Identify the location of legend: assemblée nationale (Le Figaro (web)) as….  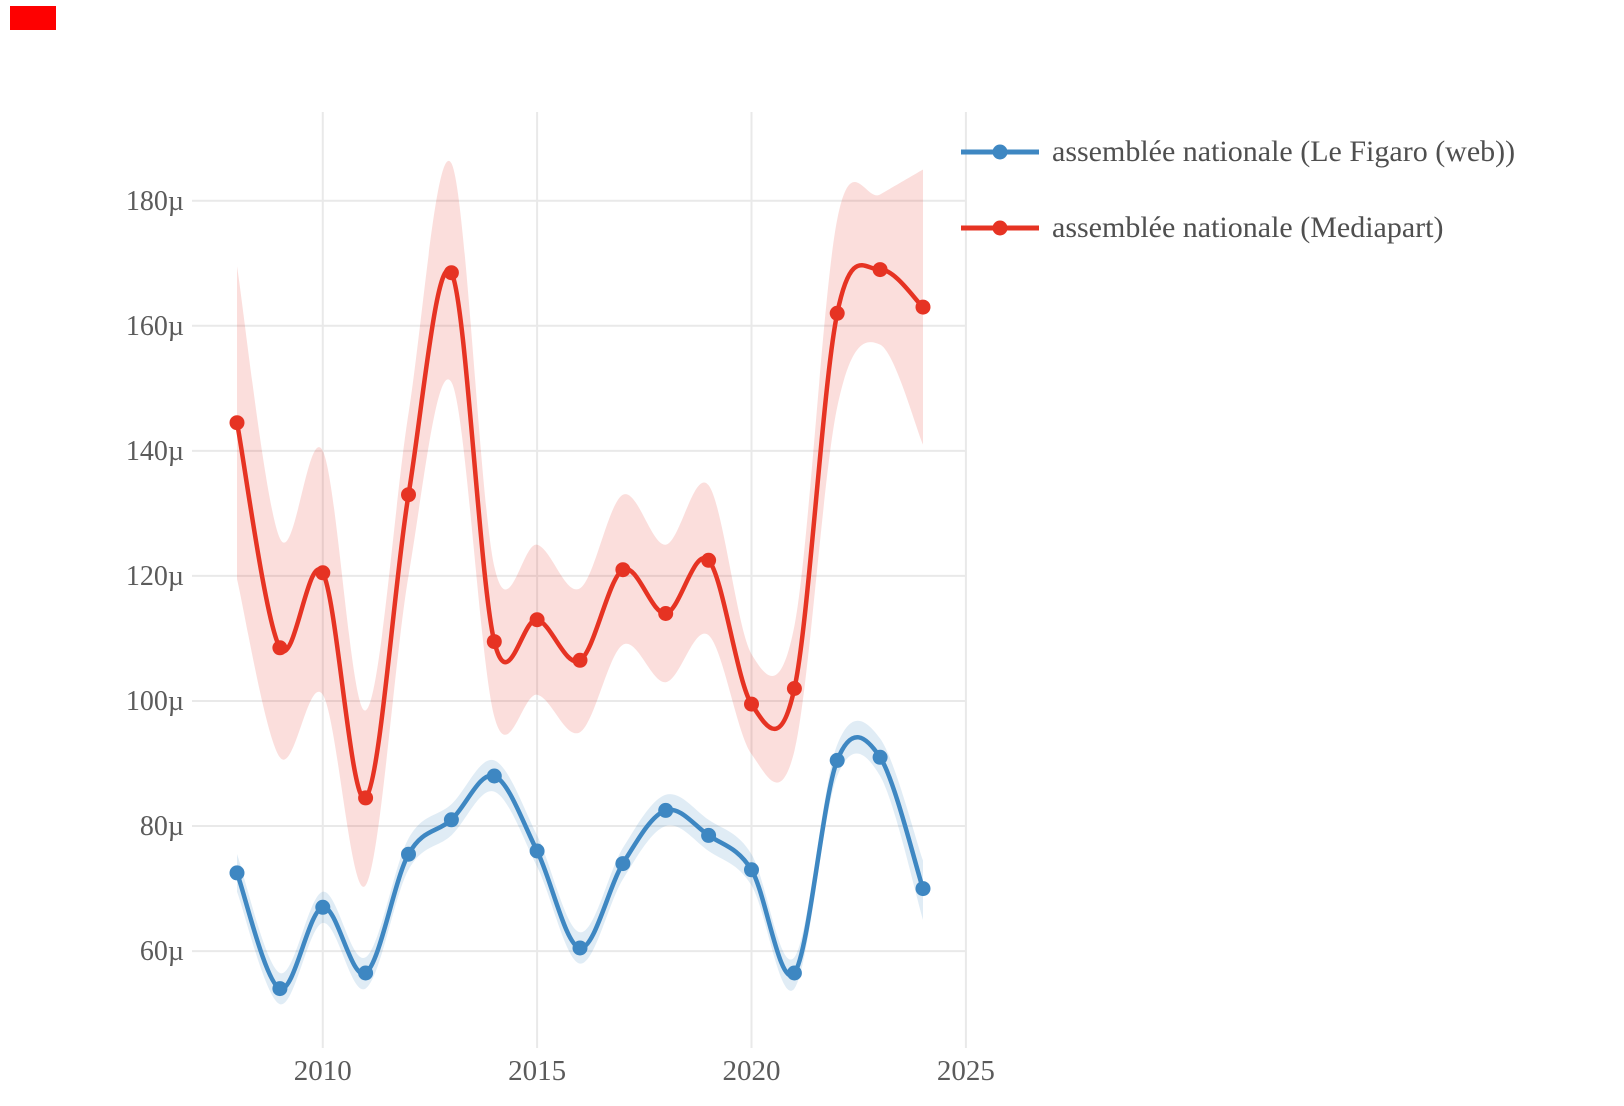
(1237, 190).